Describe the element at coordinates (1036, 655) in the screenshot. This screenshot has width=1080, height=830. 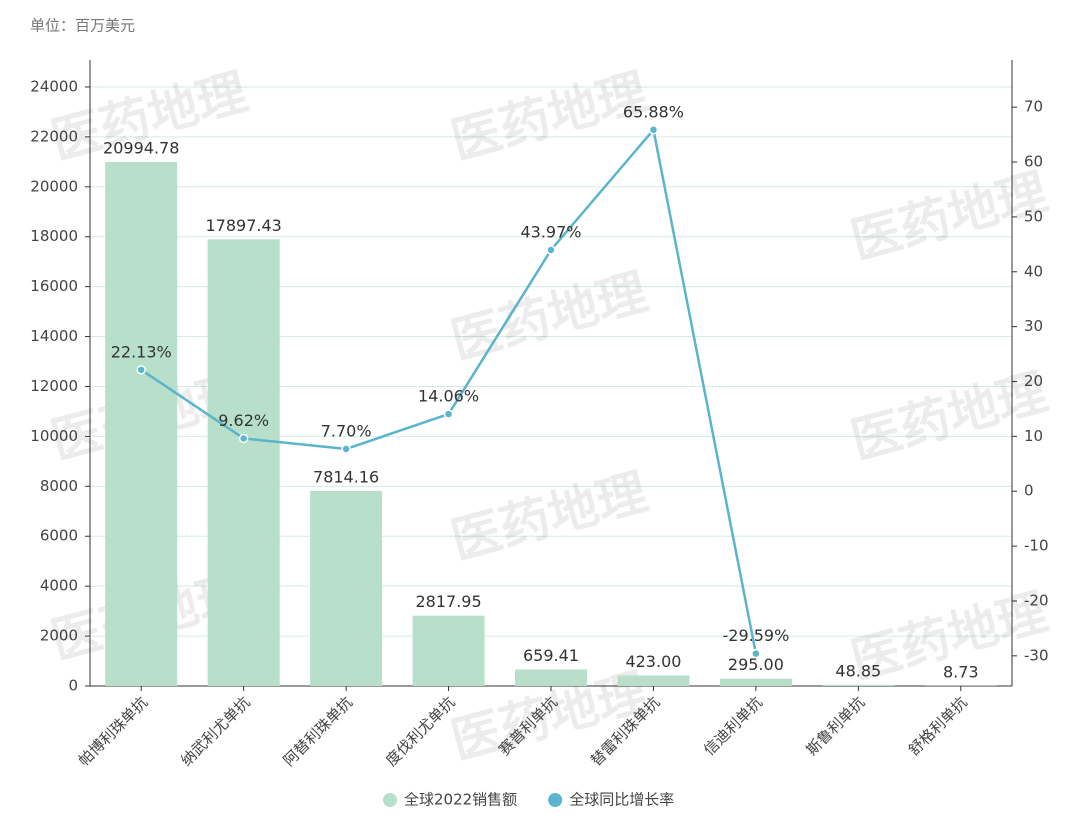
I see `y2-tick-label: -30` at that location.